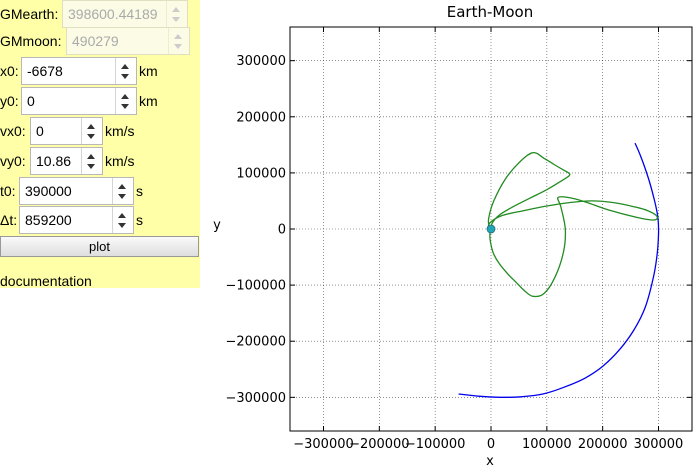 This screenshot has width=698, height=476. What do you see at coordinates (9, 220) in the screenshot?
I see `dt-label: Δt:` at bounding box center [9, 220].